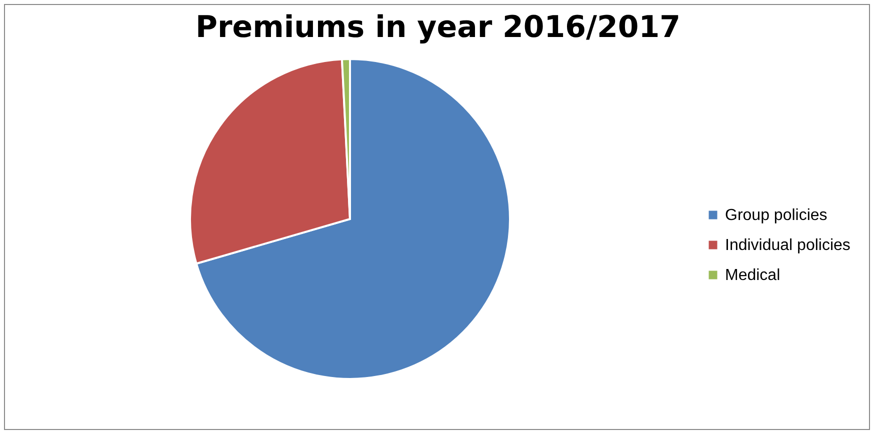 The image size is (878, 438). I want to click on legend-label: Medical, so click(752, 275).